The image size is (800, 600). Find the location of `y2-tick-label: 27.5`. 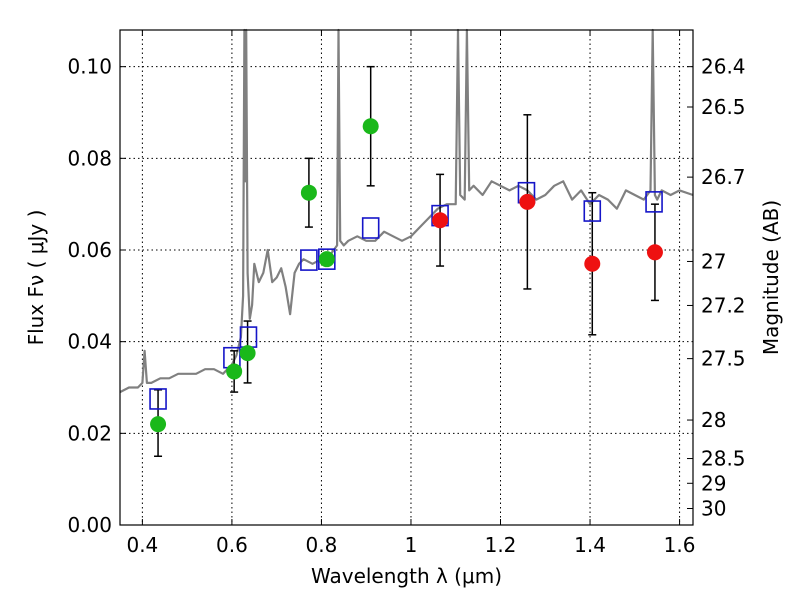

y2-tick-label: 27.5 is located at coordinates (723, 359).